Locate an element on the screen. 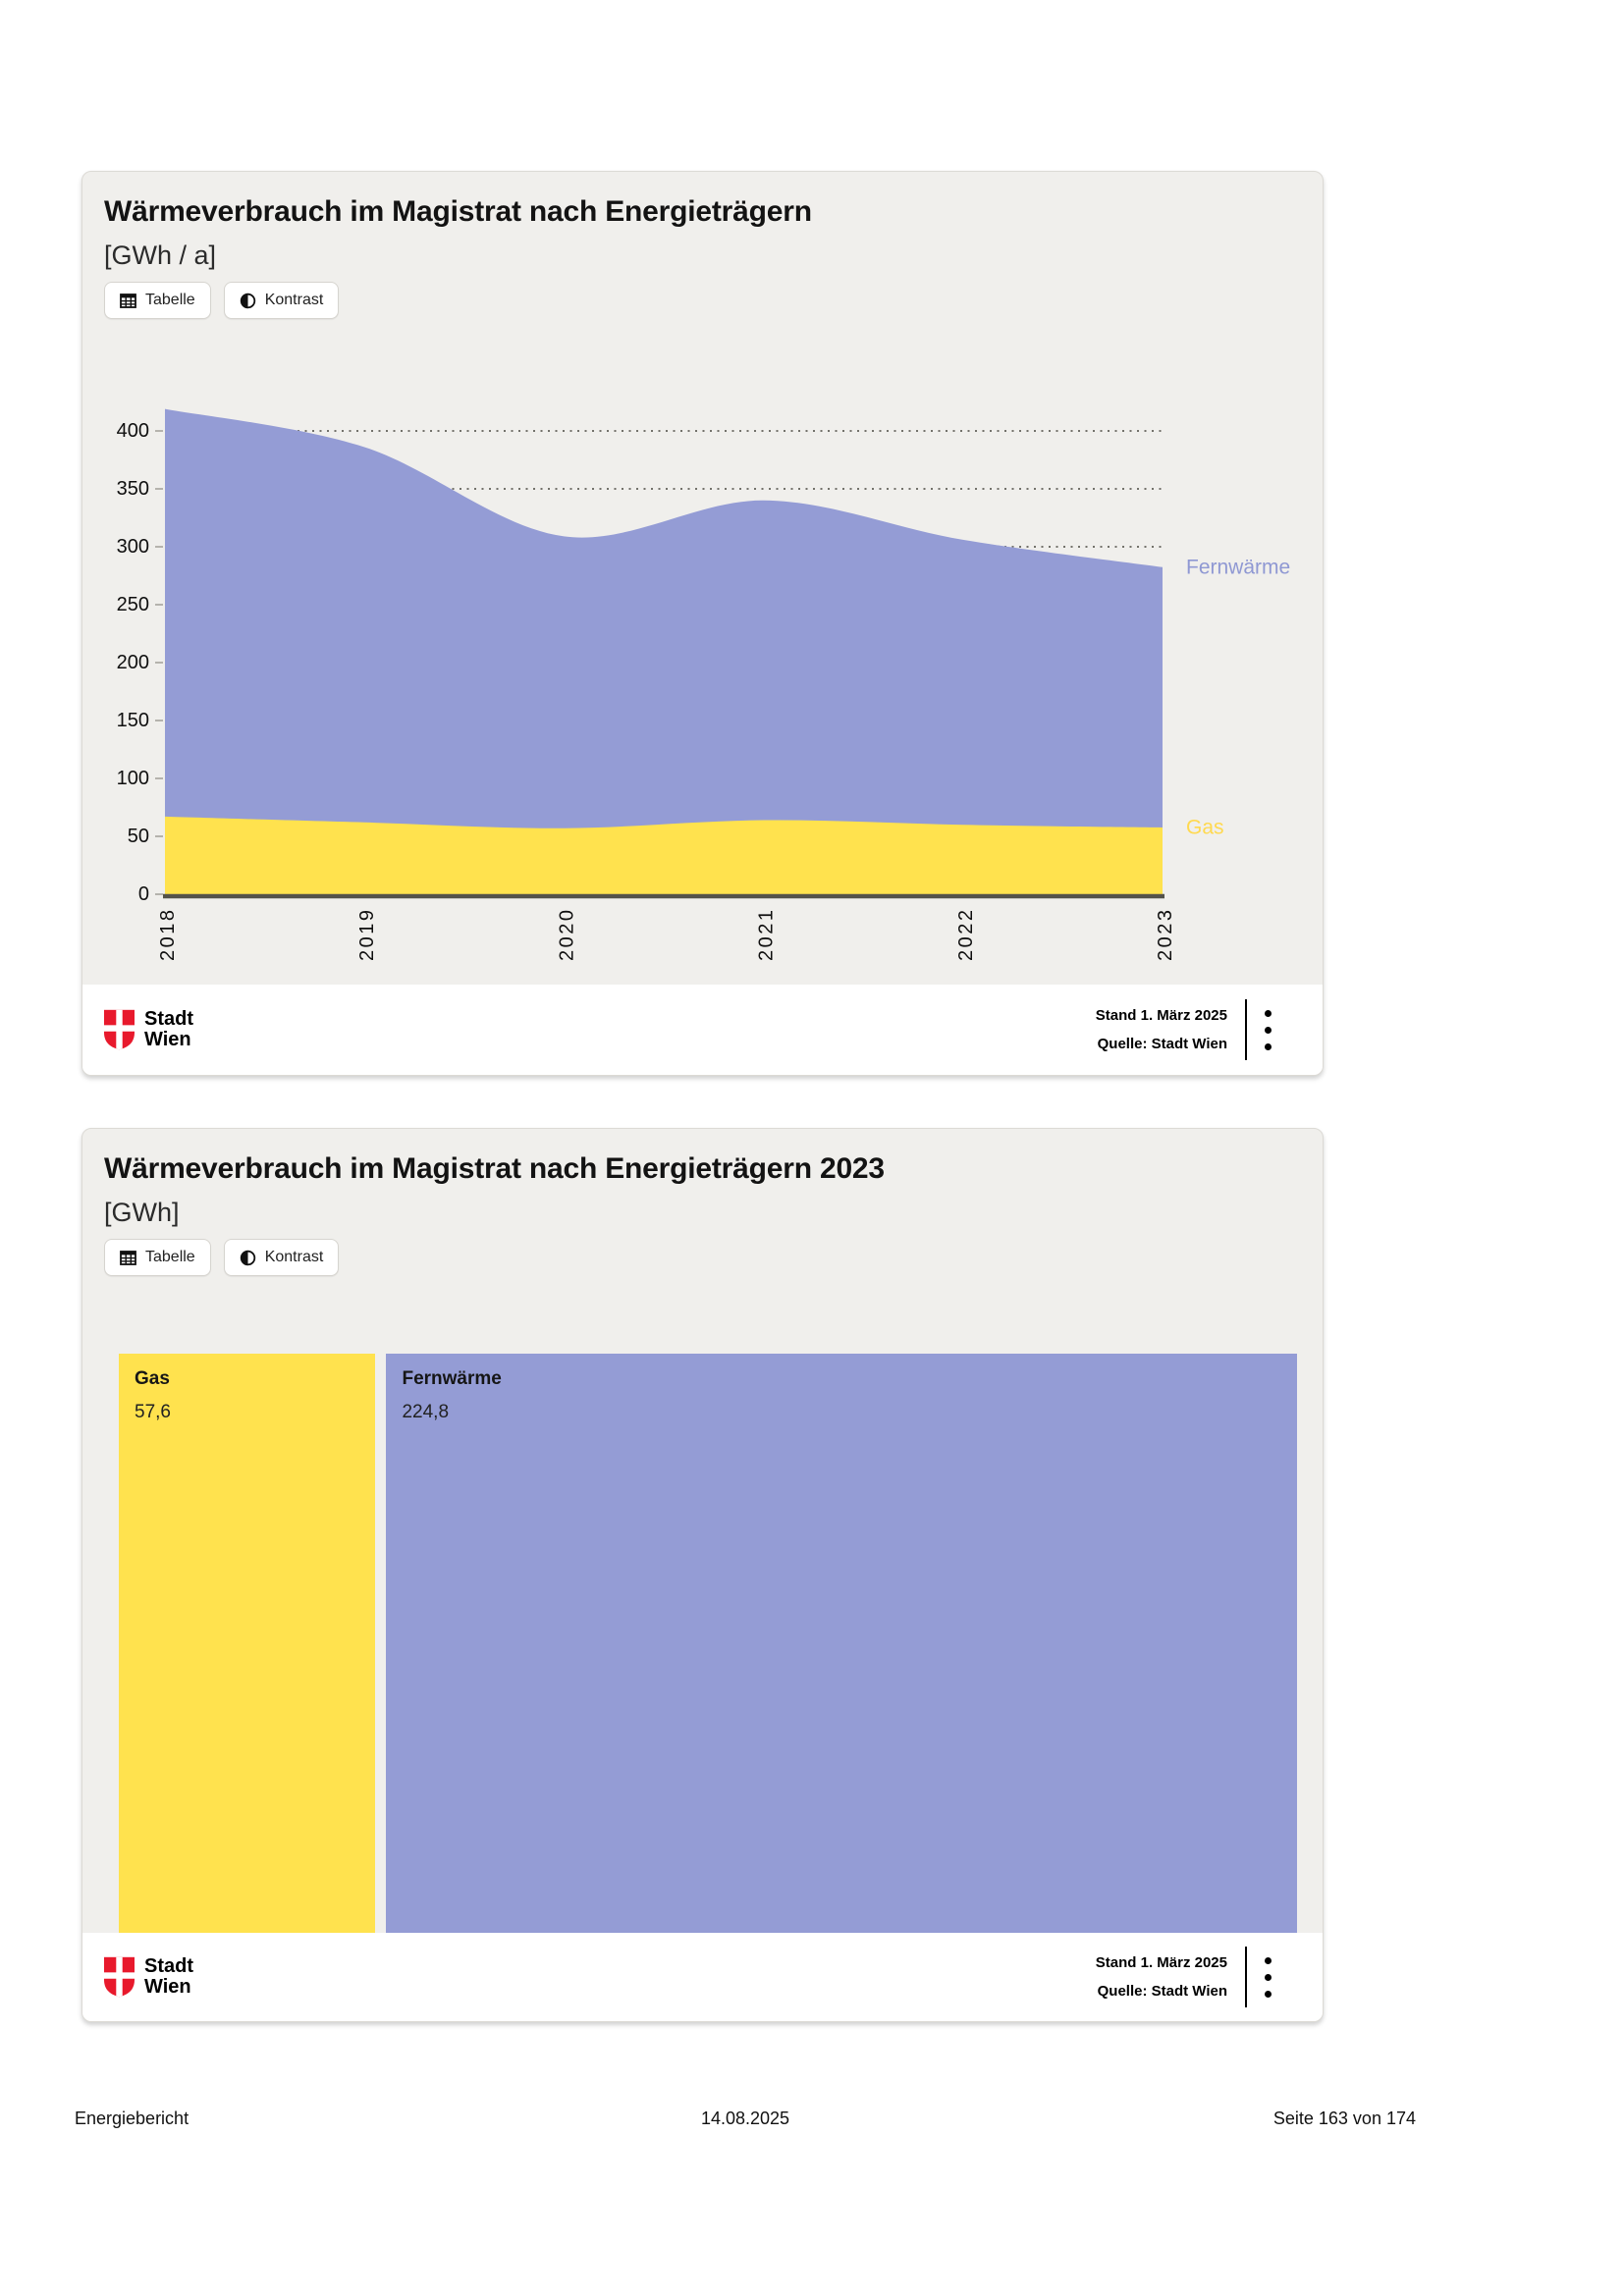  y-axis-label: 100 is located at coordinates (133, 778).